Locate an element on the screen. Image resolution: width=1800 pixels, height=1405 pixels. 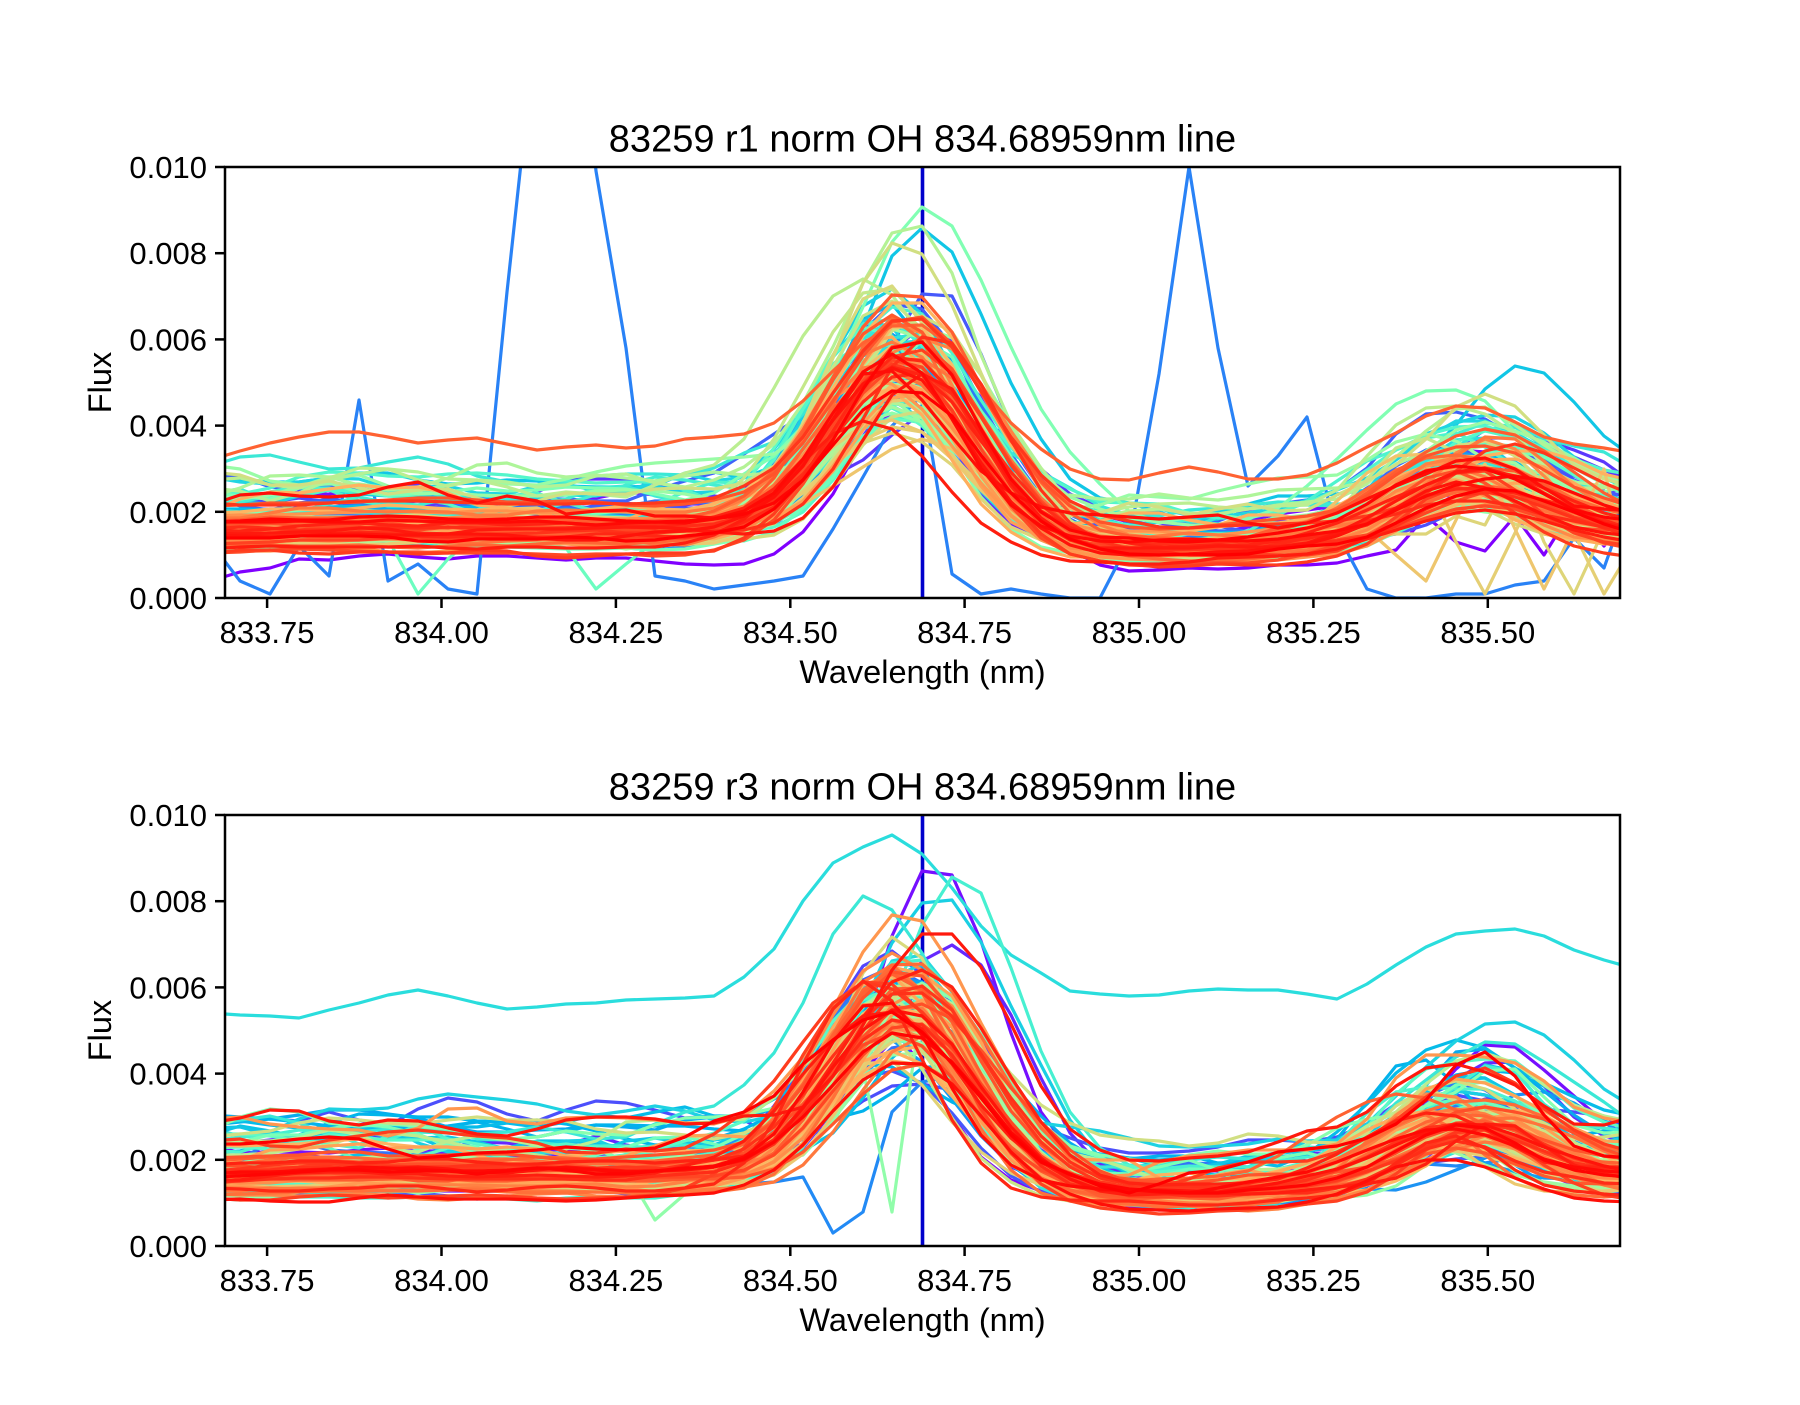
svg-text:83259 r1 norm OH 834.68959nm l: 83259 r1 norm OH 834.68959nm line is located at coordinates (922, 140).